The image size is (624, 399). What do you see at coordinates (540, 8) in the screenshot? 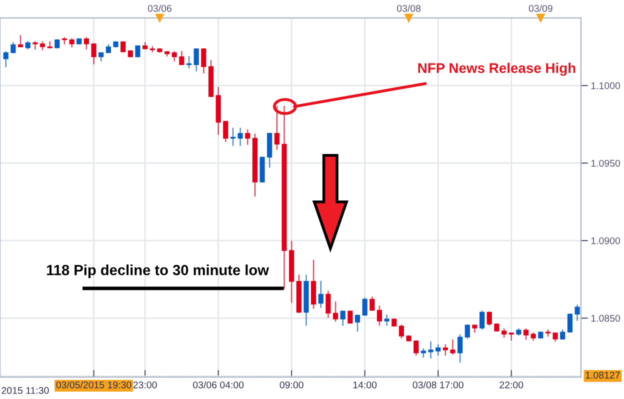
I see `text: 03/09` at bounding box center [540, 8].